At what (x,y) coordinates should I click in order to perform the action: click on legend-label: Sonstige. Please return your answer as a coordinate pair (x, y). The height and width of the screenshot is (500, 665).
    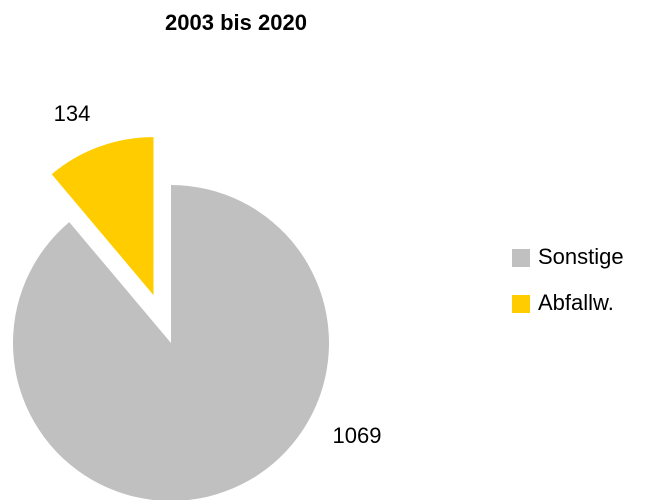
    Looking at the image, I should click on (581, 256).